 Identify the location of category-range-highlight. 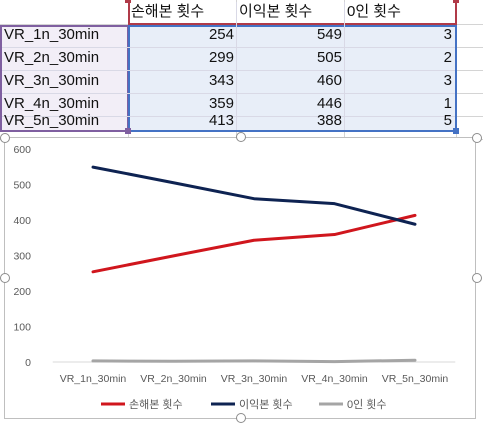
(64, 78).